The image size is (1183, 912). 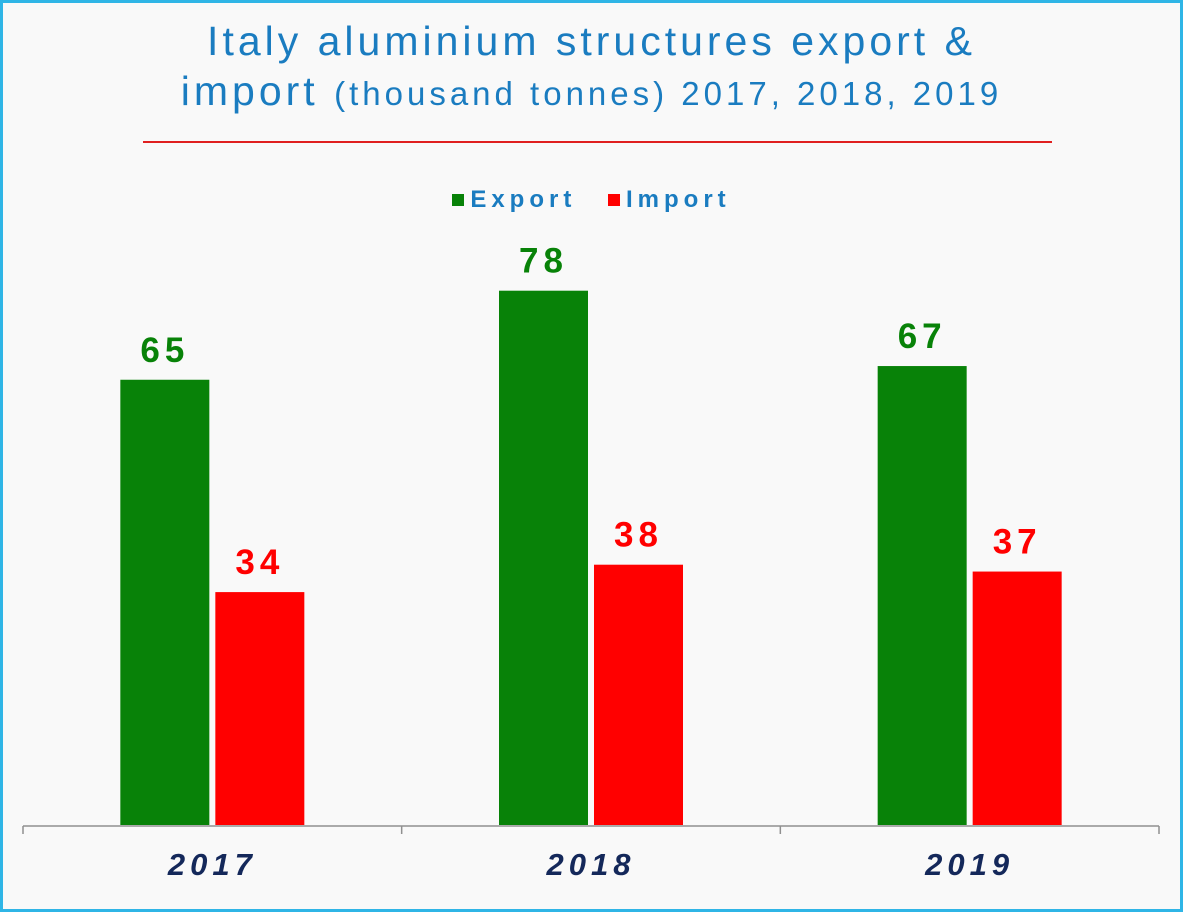 I want to click on data-label-import-2019: 37, so click(x=1017, y=542).